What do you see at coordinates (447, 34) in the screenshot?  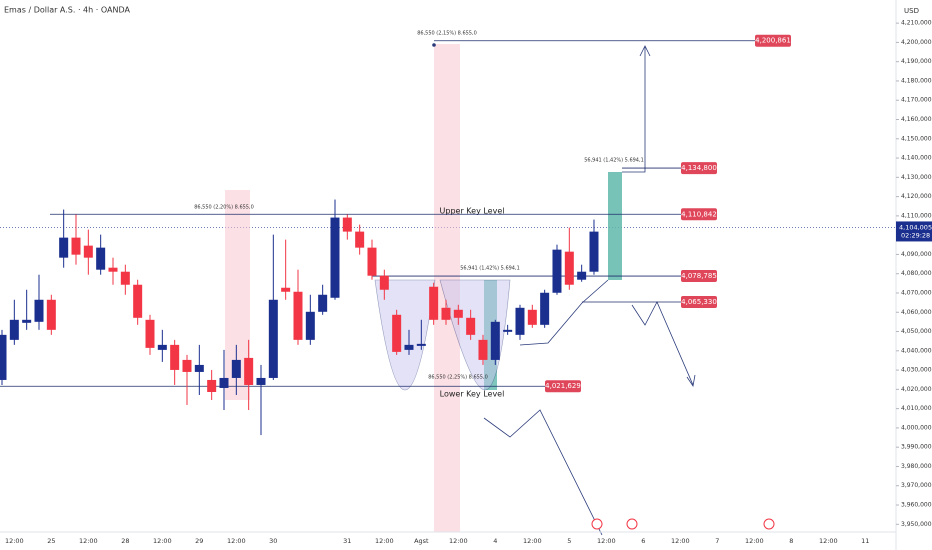 I see `measure-label: 86,550 (2,15%) 8.655,0` at bounding box center [447, 34].